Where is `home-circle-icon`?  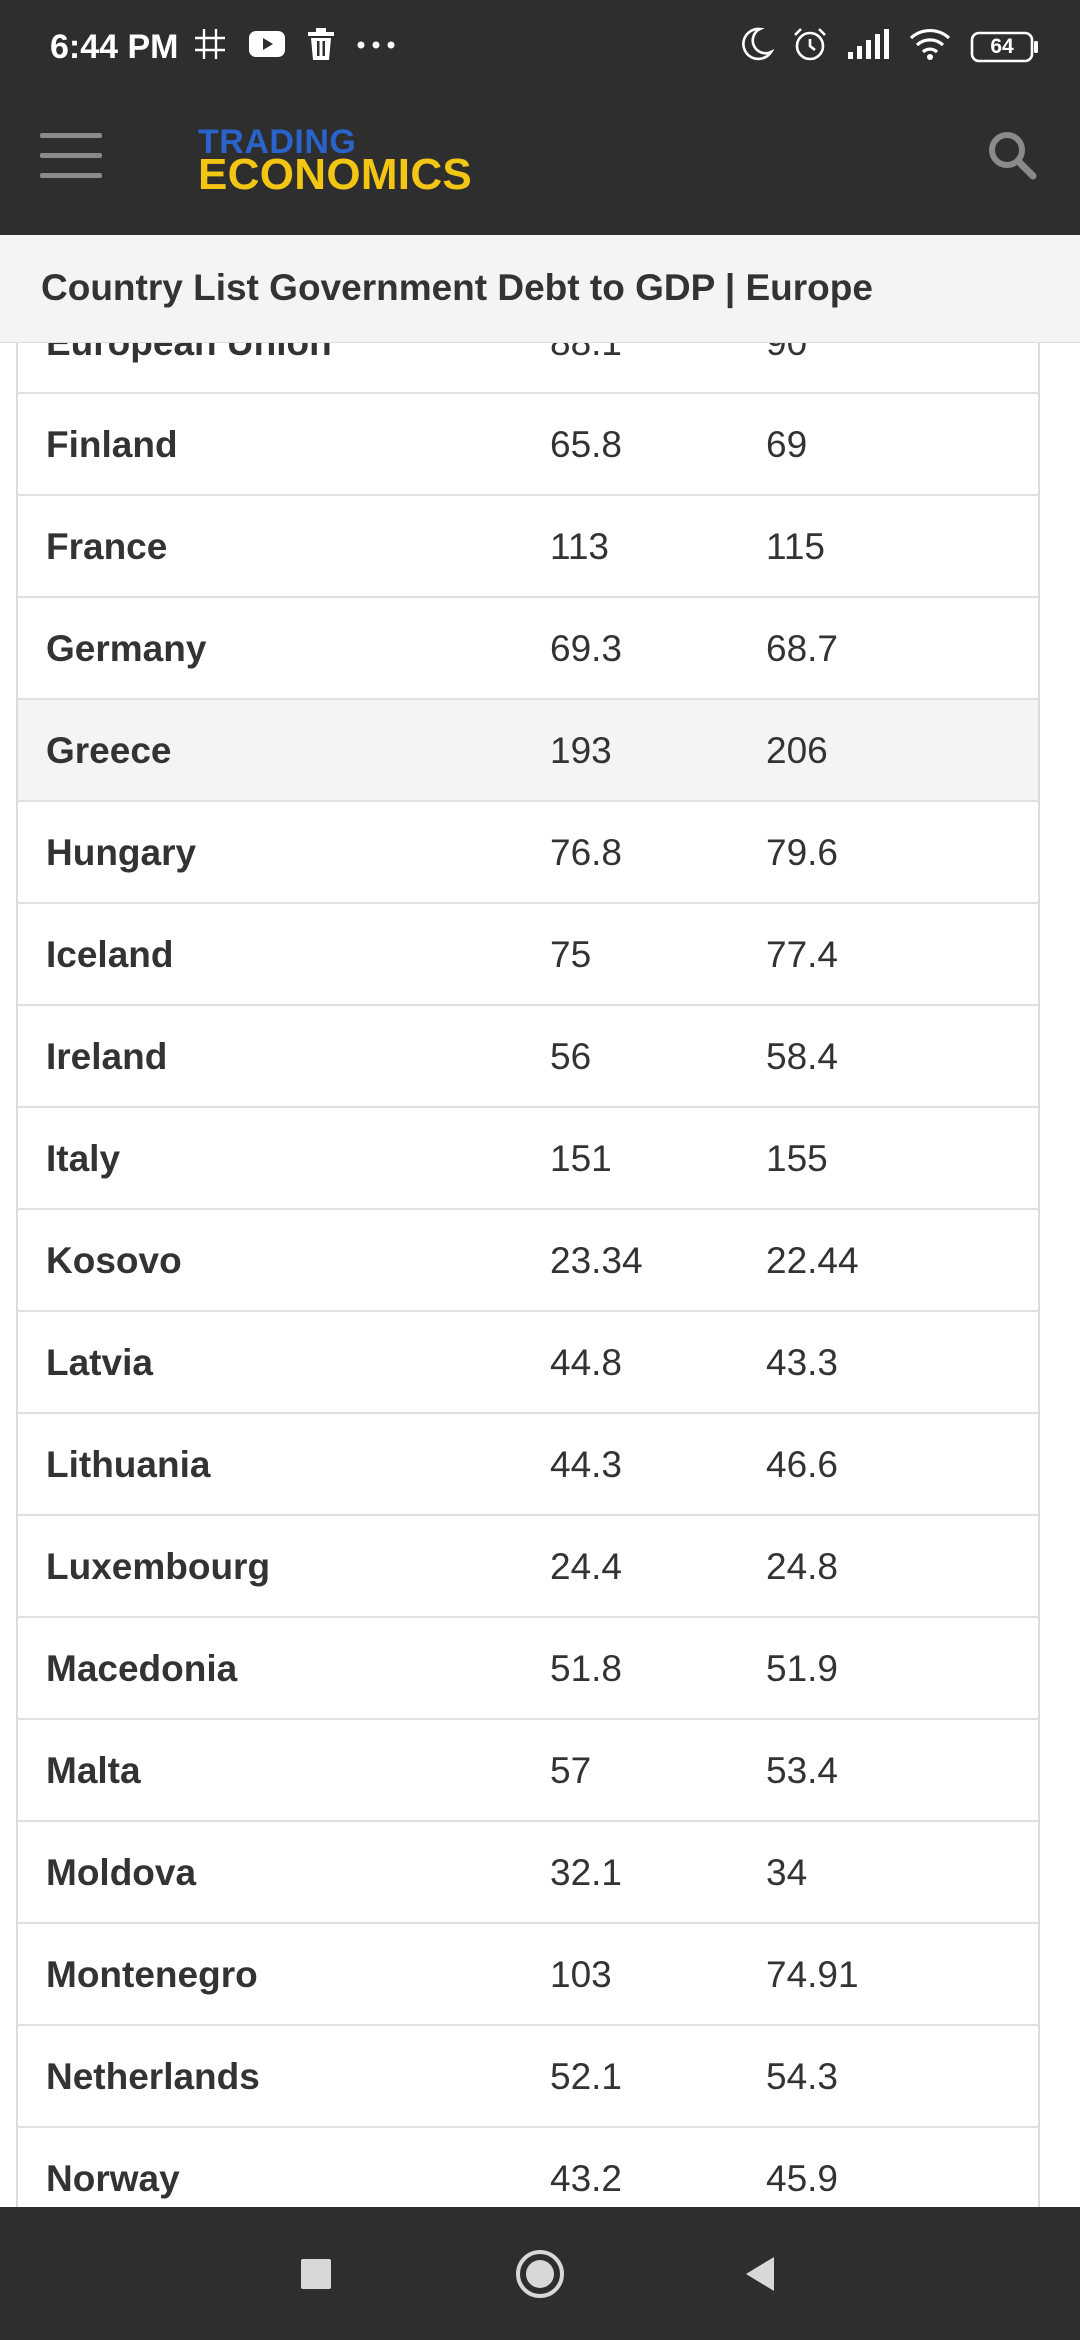 home-circle-icon is located at coordinates (540, 2273).